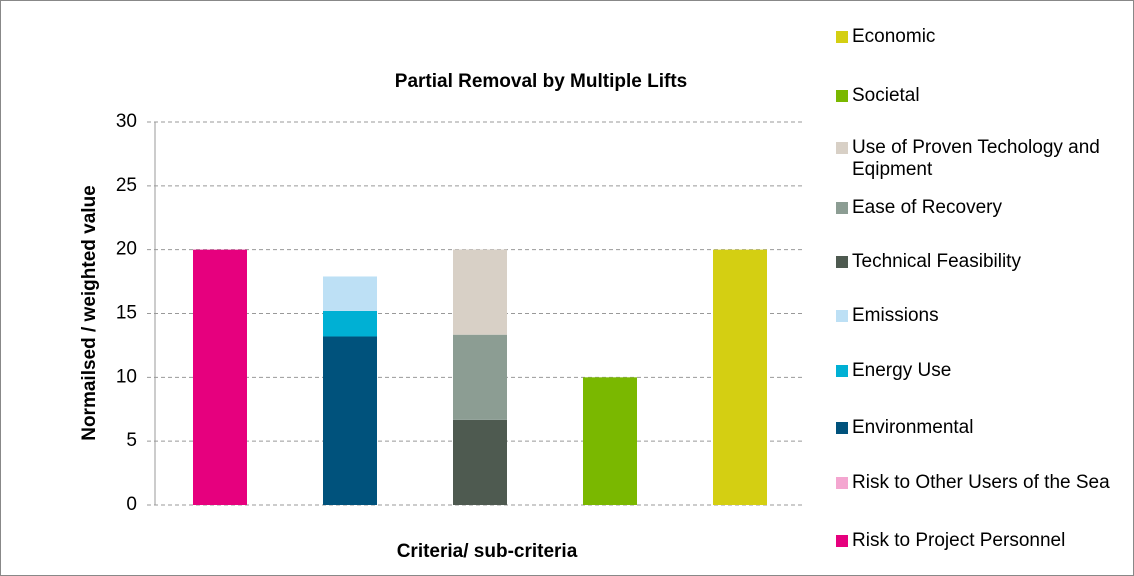  Describe the element at coordinates (913, 427) in the screenshot. I see `legend-label: Environmental` at that location.